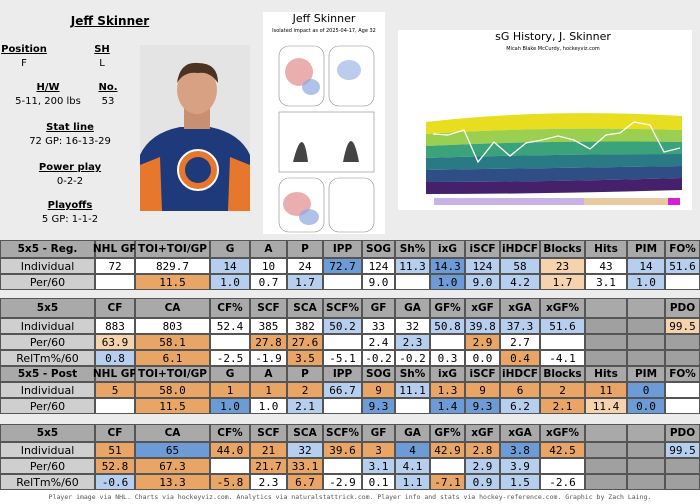  I want to click on table-header: PIM, so click(646, 249).